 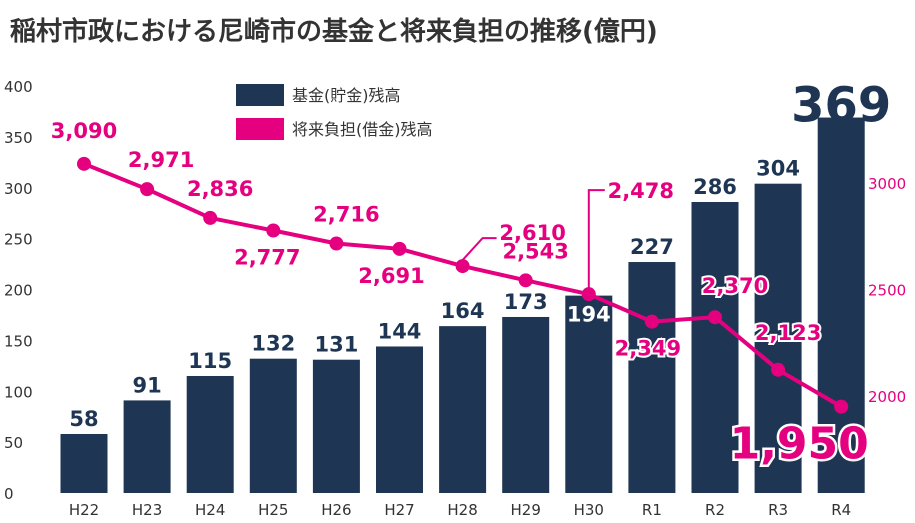 I want to click on bar-value-label: 91, so click(x=146, y=385).